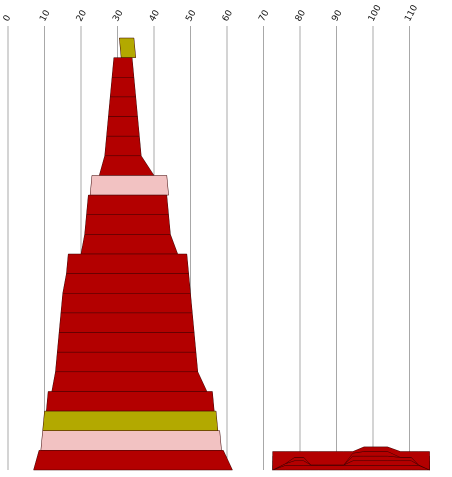 This screenshot has height=477, width=452. What do you see at coordinates (118, 15) in the screenshot?
I see `tick-label-30: 30` at bounding box center [118, 15].